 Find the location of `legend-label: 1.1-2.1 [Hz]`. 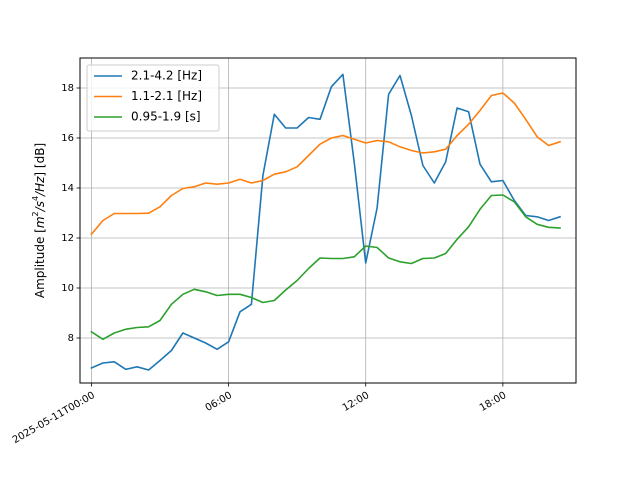

legend-label: 1.1-2.1 [Hz] is located at coordinates (166, 96).